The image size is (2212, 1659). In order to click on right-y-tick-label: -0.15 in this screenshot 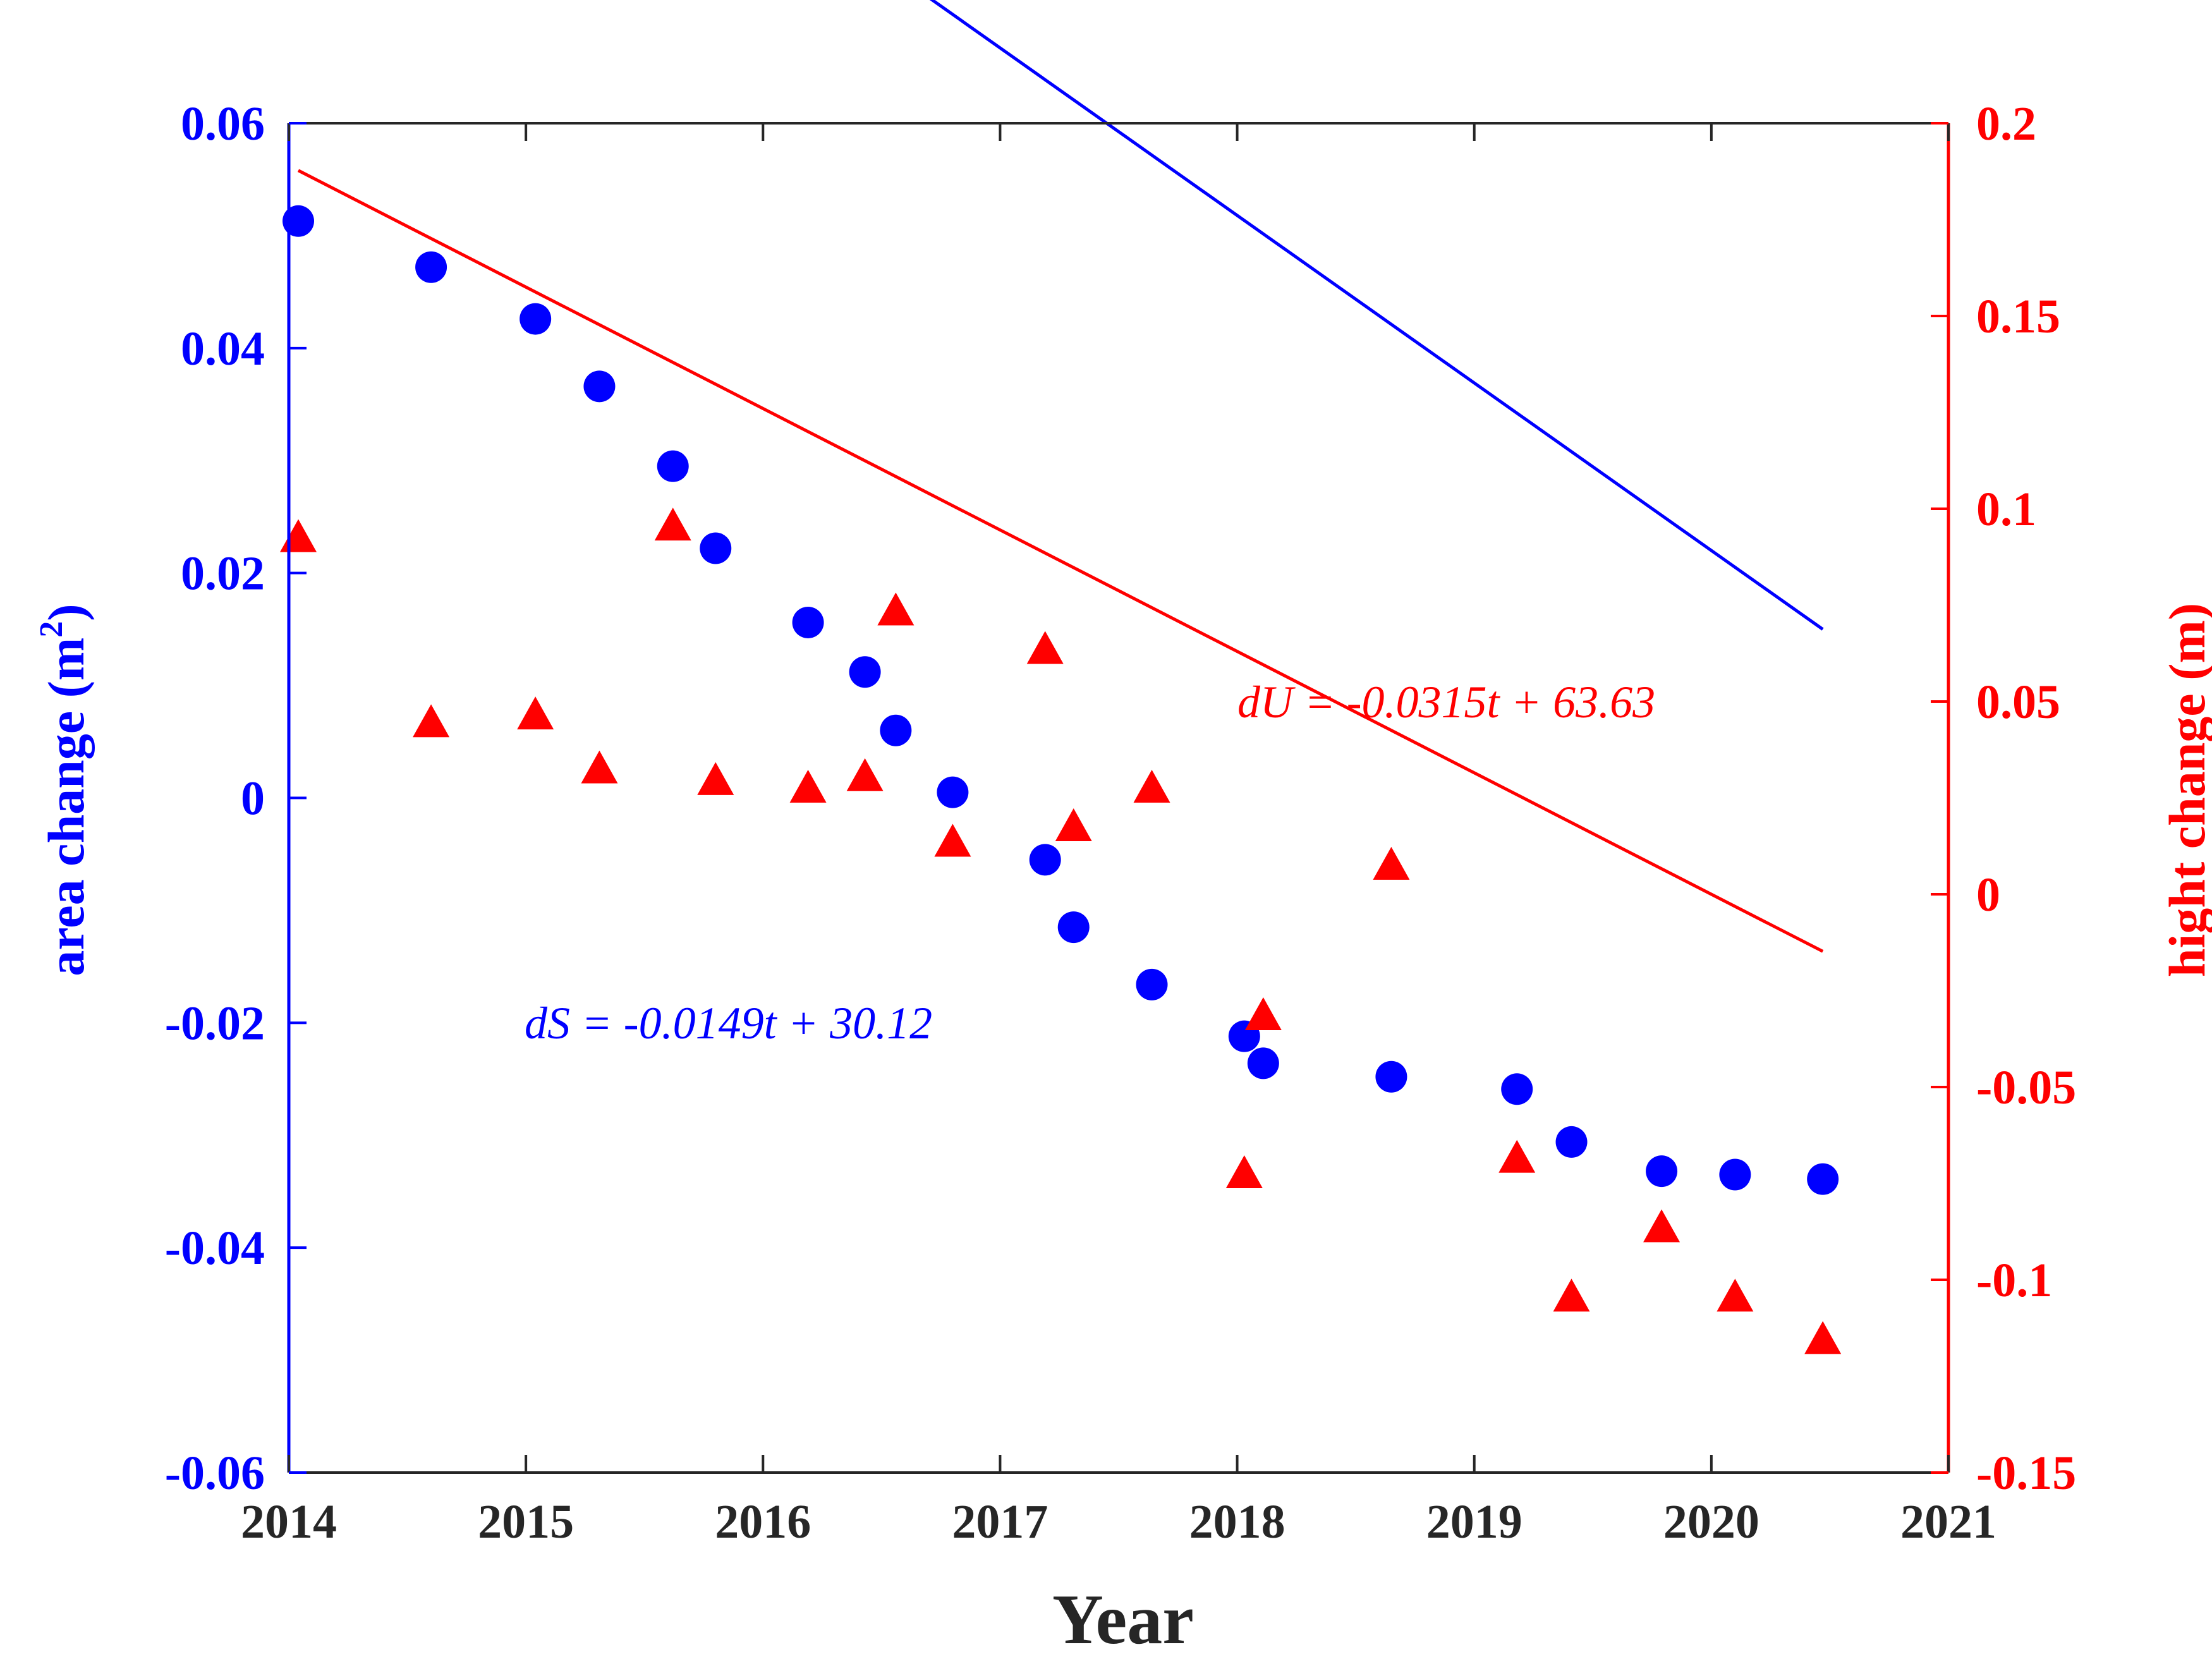, I will do `click(2026, 1473)`.